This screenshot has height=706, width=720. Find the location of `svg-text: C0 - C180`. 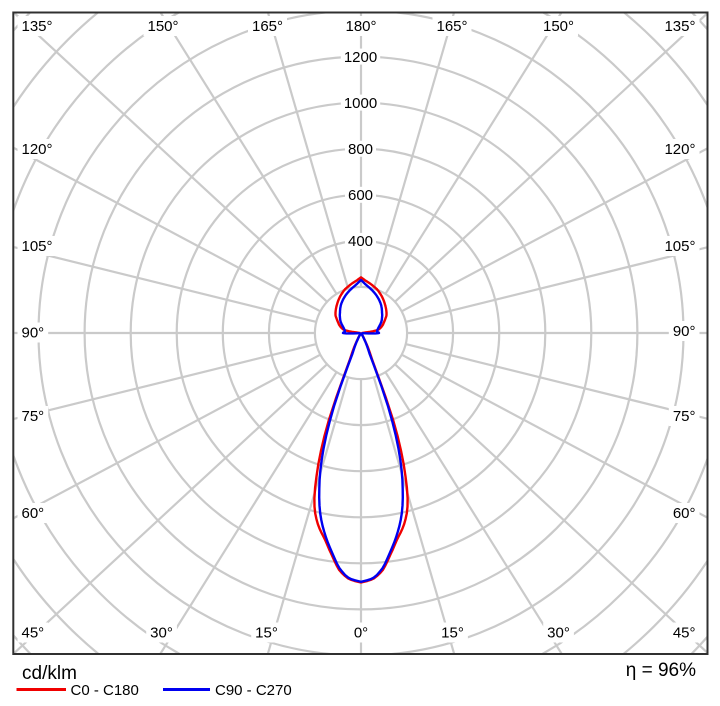

svg-text: C0 - C180 is located at coordinates (105, 690).